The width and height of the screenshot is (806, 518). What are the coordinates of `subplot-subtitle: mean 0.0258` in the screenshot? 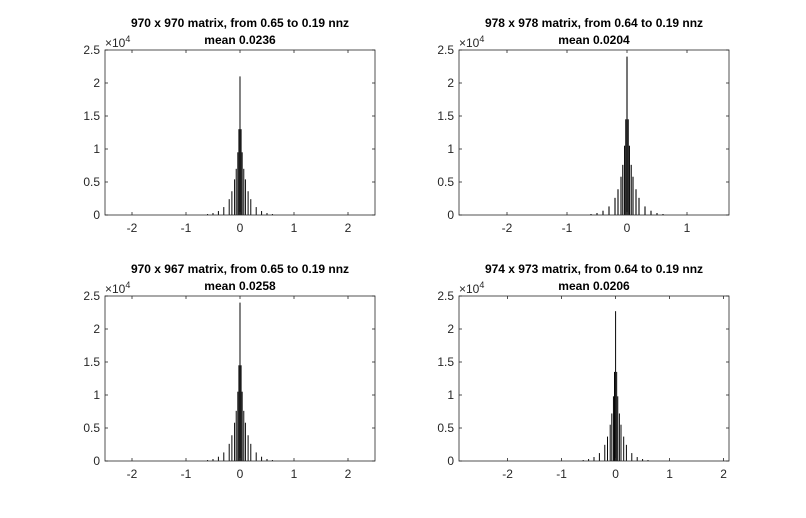 It's located at (240, 286).